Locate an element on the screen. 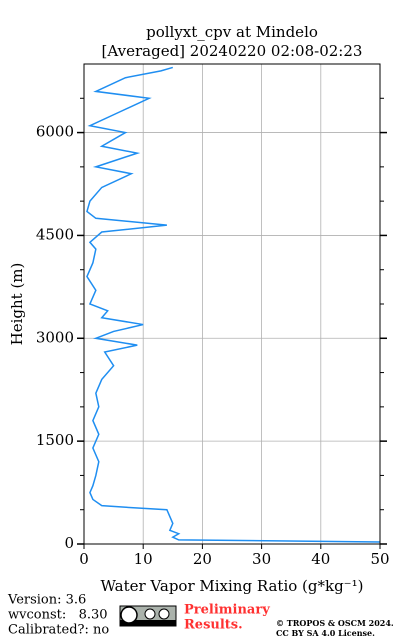 Image resolution: width=400 pixels, height=640 pixels. y-axis-label: Height (m) is located at coordinates (17, 304).